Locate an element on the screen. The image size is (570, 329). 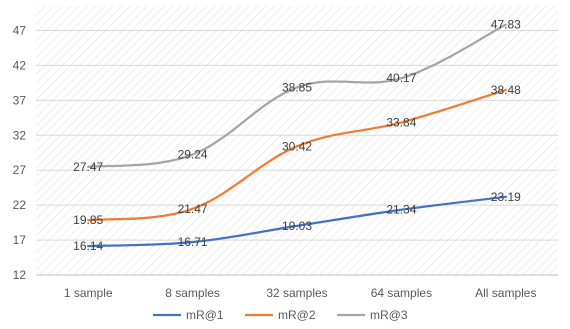
y-tick-label: 42 is located at coordinates (20, 65).